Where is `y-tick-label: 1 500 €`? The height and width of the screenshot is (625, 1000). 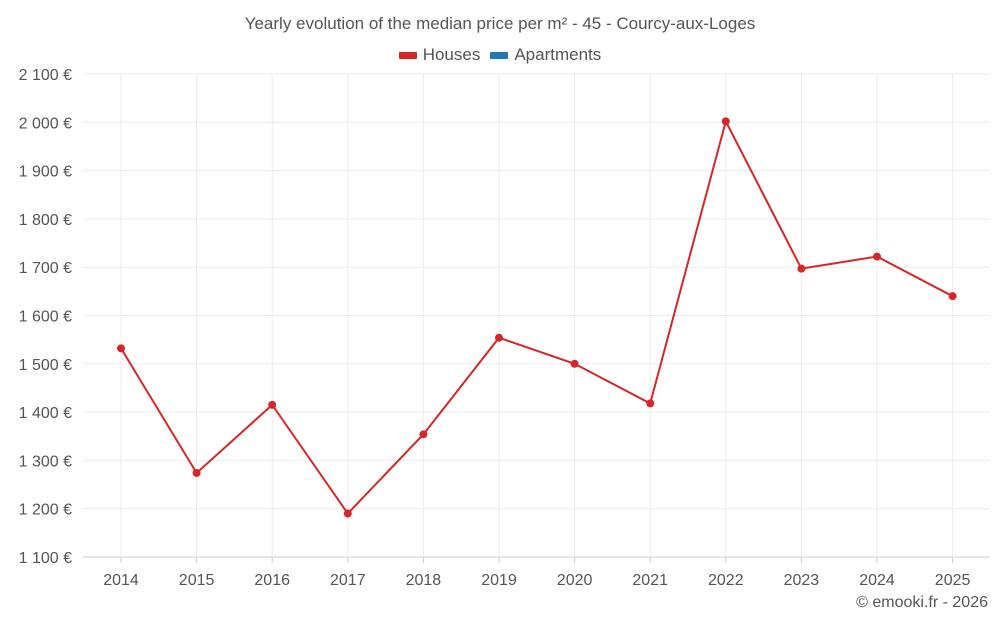 y-tick-label: 1 500 € is located at coordinates (45, 365).